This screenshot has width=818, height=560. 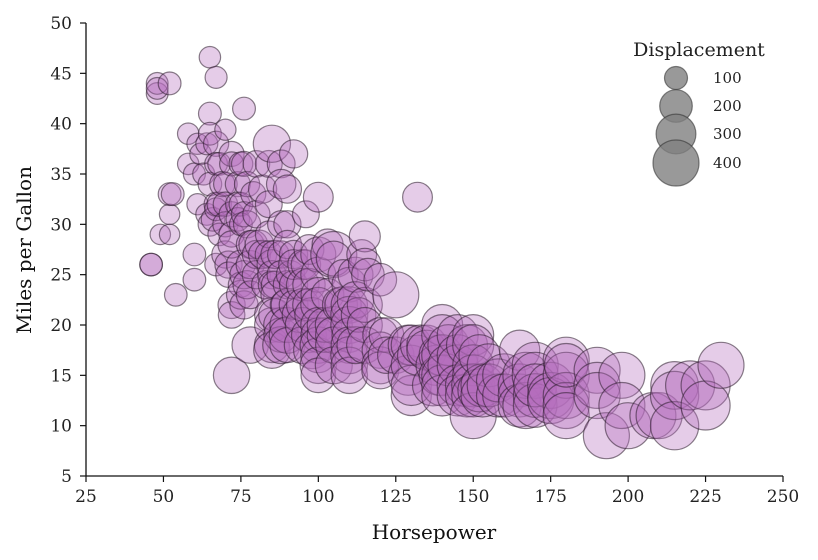 What do you see at coordinates (61, 326) in the screenshot?
I see `y-tick-label: 20` at bounding box center [61, 326].